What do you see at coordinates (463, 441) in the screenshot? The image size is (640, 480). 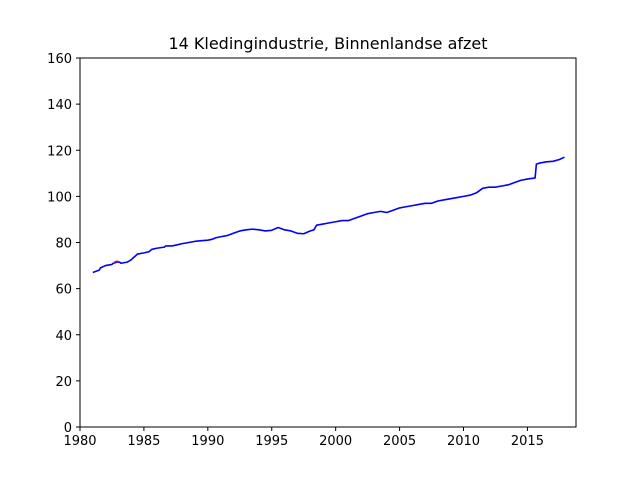 I see `x-tick-label: 2010` at bounding box center [463, 441].